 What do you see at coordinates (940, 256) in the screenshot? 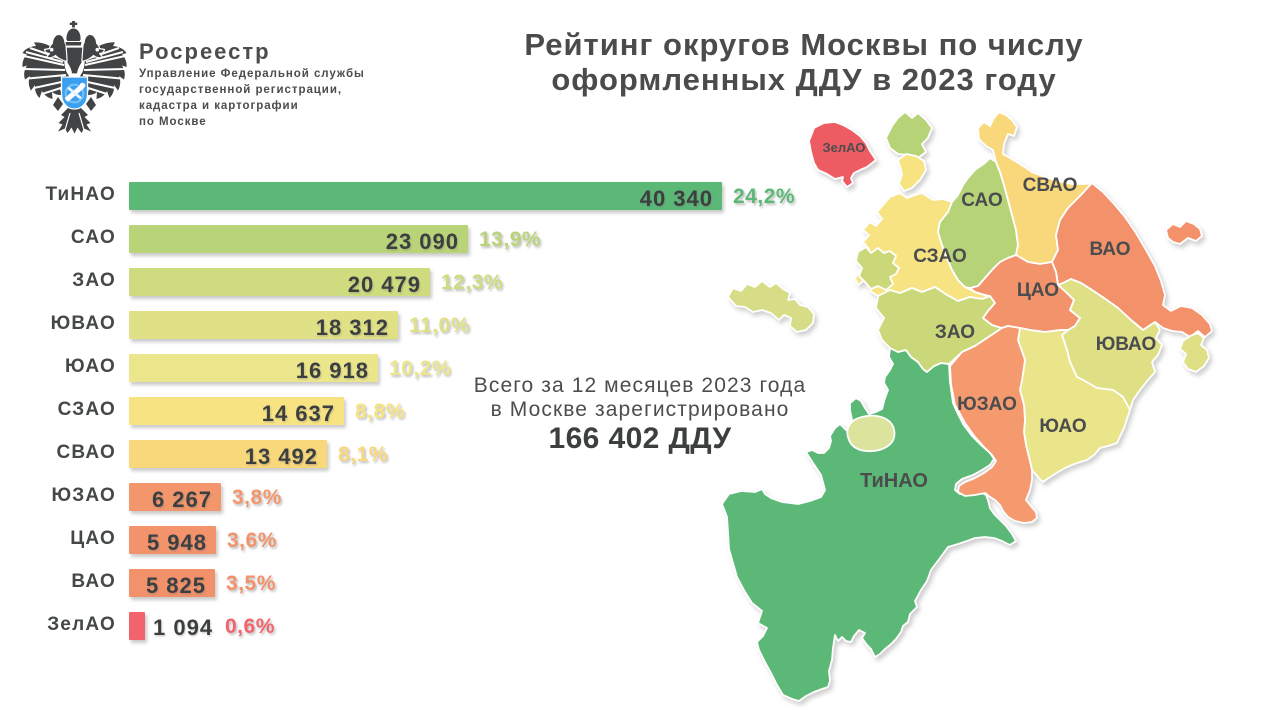
I see `svg-text: СЗАО` at bounding box center [940, 256].